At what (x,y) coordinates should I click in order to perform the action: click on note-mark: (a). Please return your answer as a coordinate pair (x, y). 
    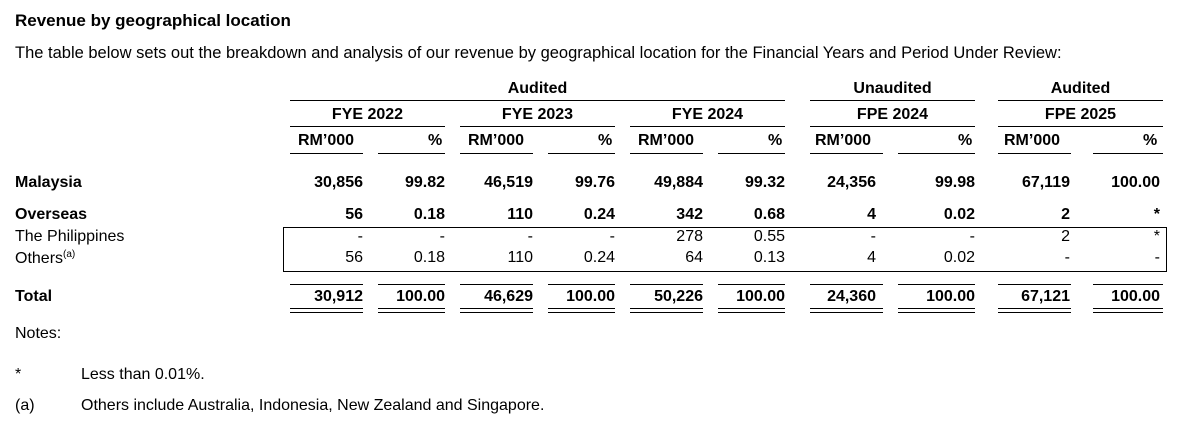
    Looking at the image, I should click on (25, 405).